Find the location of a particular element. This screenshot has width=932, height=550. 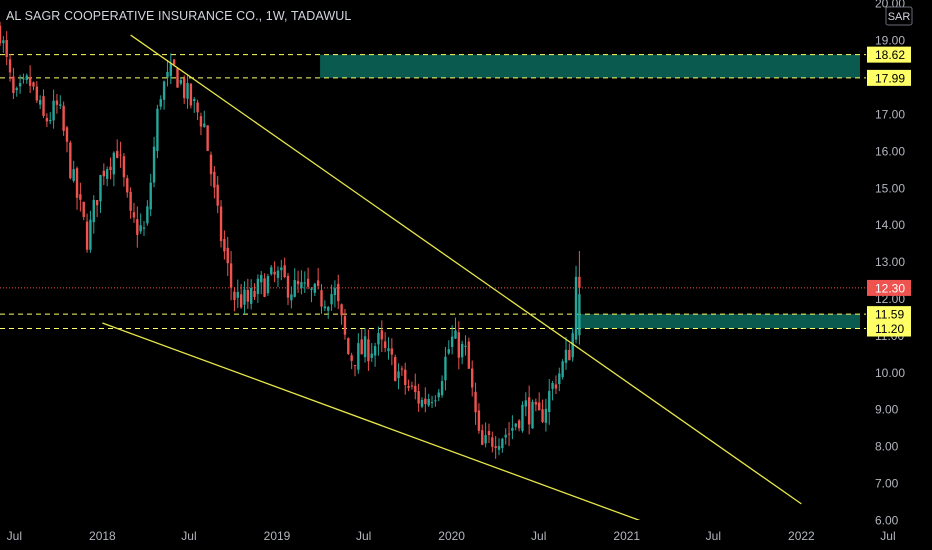

level-price-tag: 18.62 is located at coordinates (889, 54).